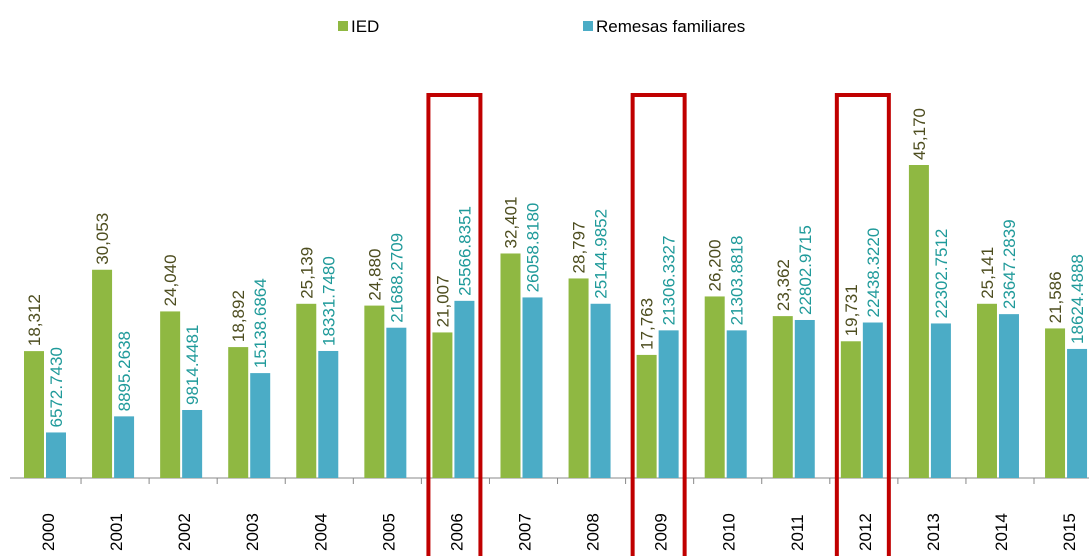 Image resolution: width=1089 pixels, height=556 pixels. What do you see at coordinates (1001, 532) in the screenshot?
I see `x-tick-label: 2014` at bounding box center [1001, 532].